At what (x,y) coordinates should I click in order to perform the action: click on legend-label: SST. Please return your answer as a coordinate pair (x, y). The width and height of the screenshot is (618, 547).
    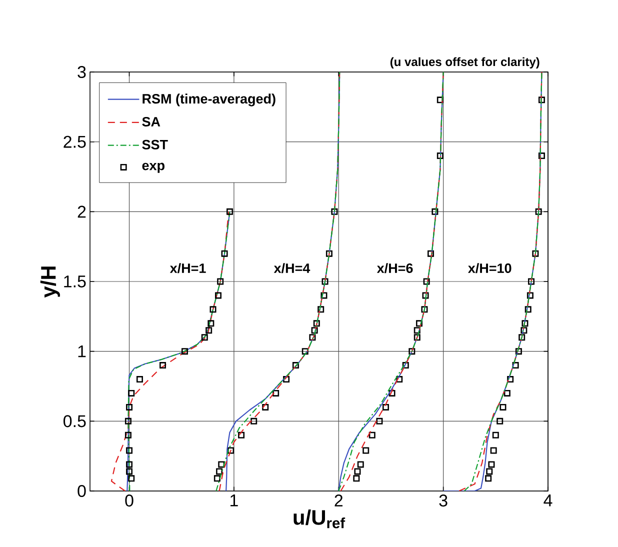
    Looking at the image, I should click on (155, 145).